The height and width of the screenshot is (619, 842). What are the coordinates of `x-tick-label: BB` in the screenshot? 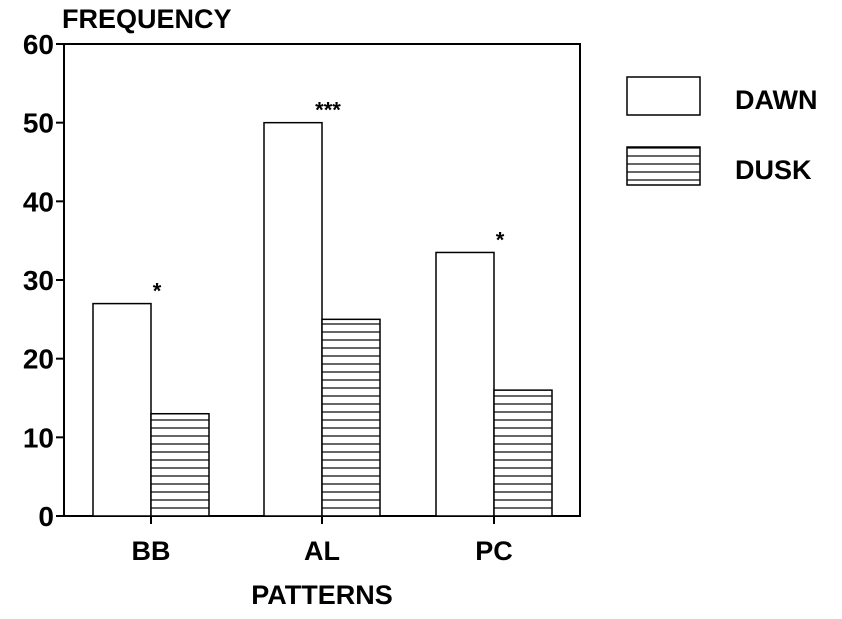 It's located at (151, 551).